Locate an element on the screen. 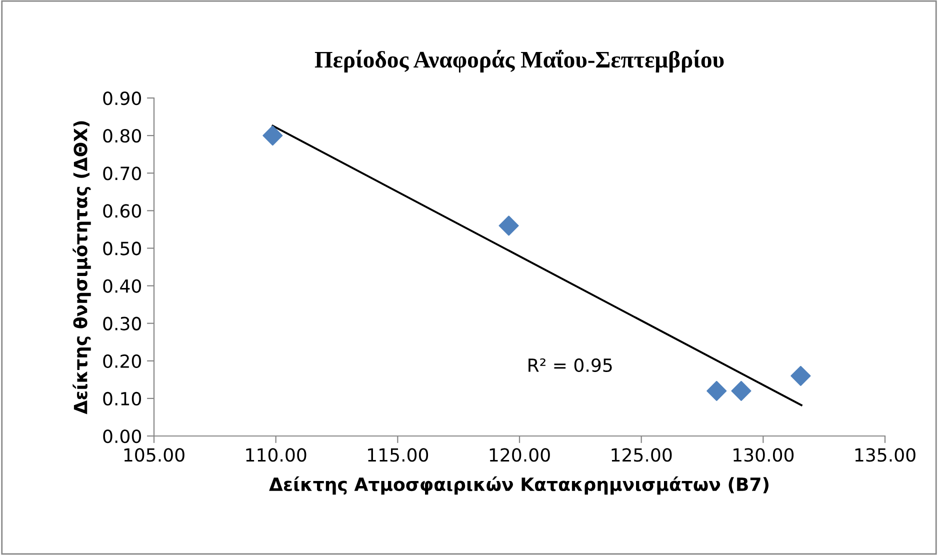 This screenshot has width=938, height=555. y-tick-label: 0.30 is located at coordinates (122, 323).